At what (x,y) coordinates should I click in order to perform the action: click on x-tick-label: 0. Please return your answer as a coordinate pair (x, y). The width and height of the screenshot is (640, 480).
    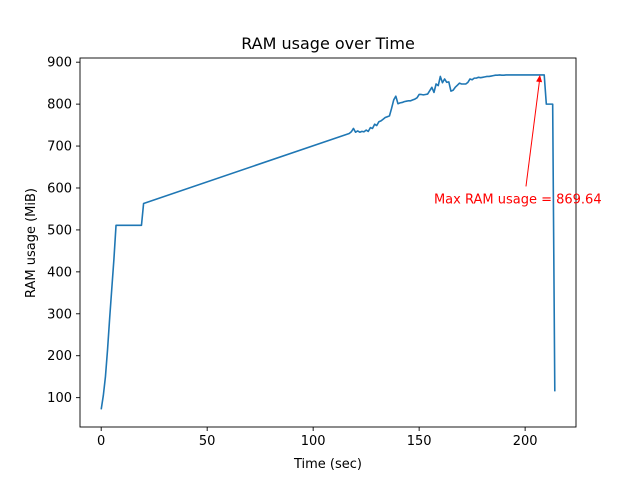
    Looking at the image, I should click on (101, 441).